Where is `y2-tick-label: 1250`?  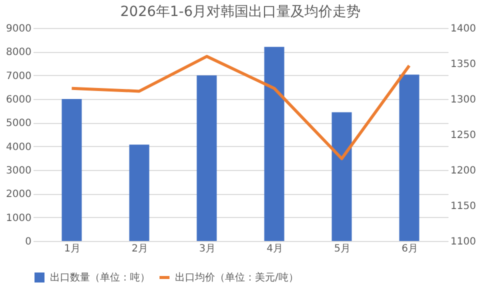
y2-tick-label: 1250 is located at coordinates (463, 135).